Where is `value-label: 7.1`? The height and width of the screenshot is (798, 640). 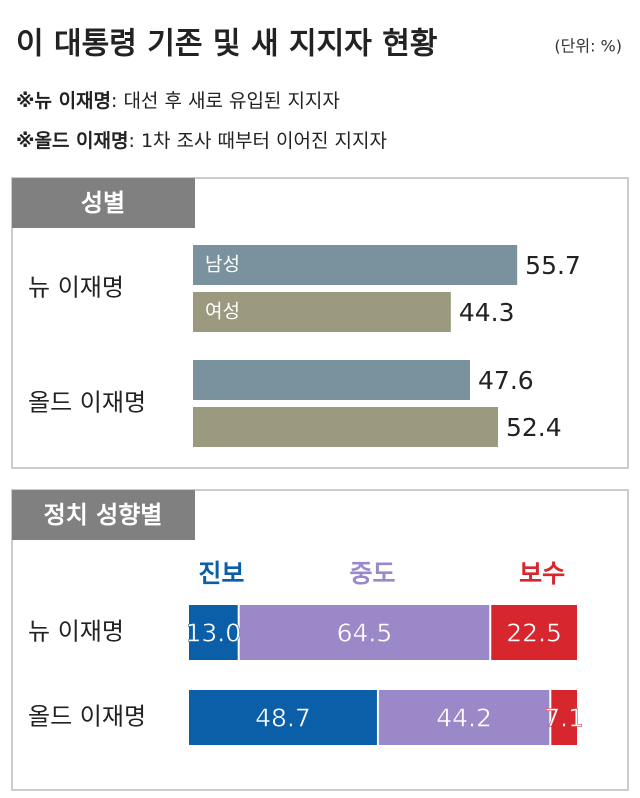
value-label: 7.1 is located at coordinates (564, 718).